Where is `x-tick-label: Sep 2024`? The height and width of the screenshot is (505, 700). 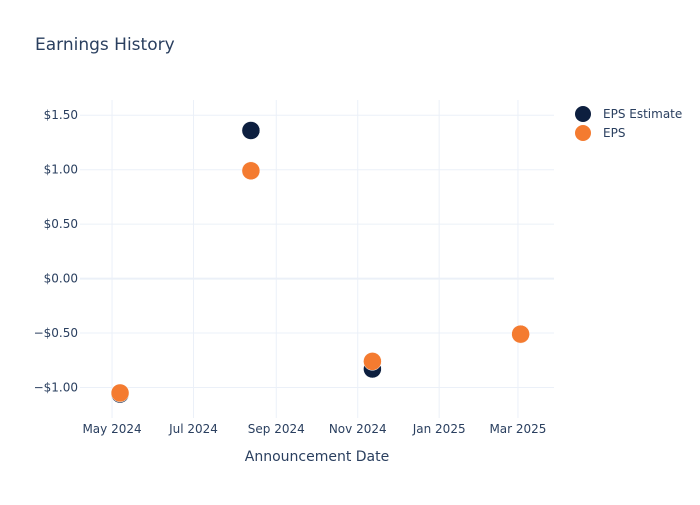 x-tick-label: Sep 2024 is located at coordinates (276, 429).